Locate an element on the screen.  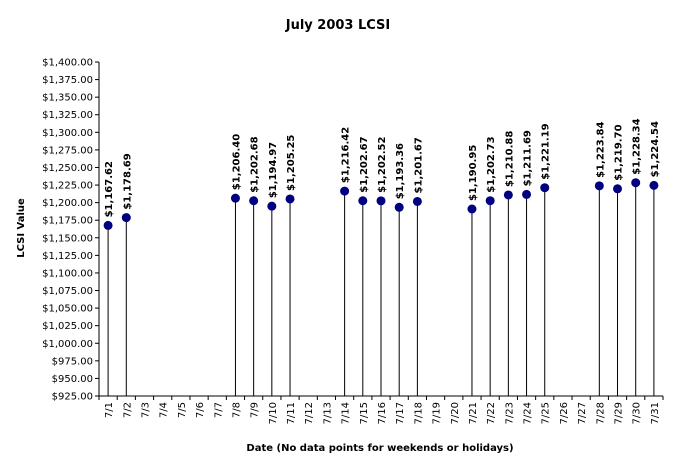
data-label: $1,205.25 is located at coordinates (291, 163).